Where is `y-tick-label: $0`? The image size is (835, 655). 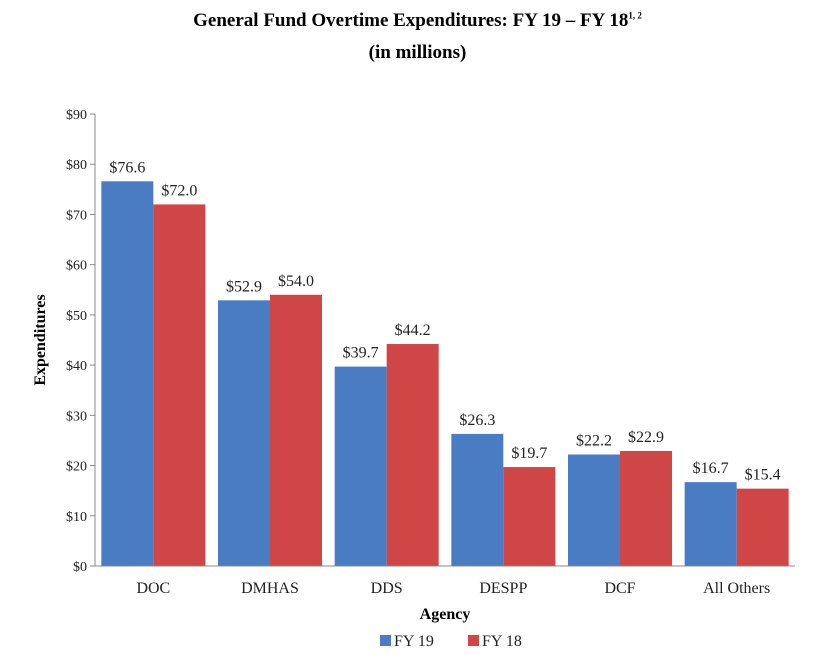 y-tick-label: $0 is located at coordinates (80, 567).